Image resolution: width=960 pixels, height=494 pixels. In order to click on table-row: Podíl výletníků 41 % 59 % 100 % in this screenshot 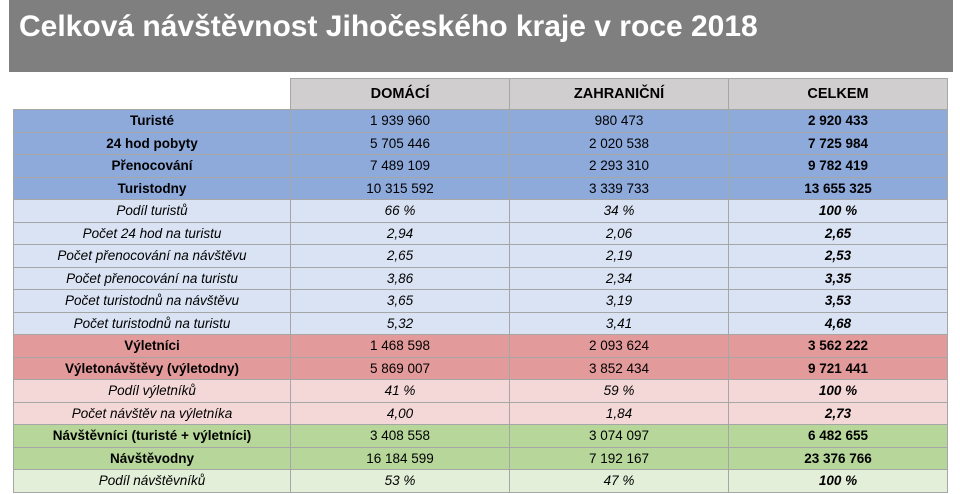, I will do `click(480, 391)`.